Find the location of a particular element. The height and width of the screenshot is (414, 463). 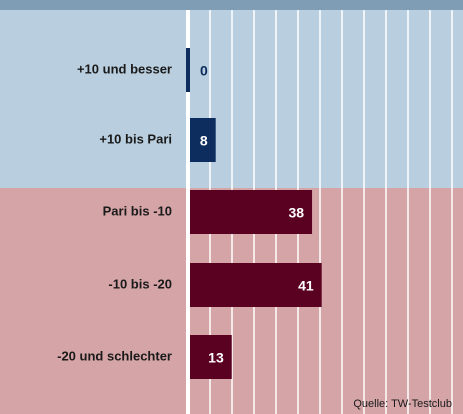

category-label: +10 bis Pari is located at coordinates (135, 138).